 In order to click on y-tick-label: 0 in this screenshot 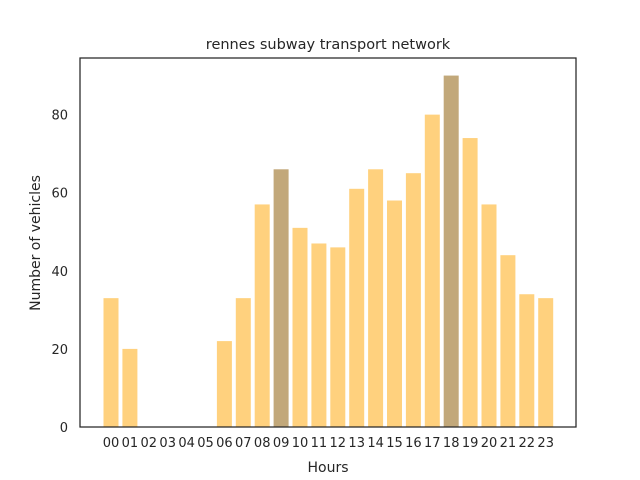, I will do `click(64, 428)`.